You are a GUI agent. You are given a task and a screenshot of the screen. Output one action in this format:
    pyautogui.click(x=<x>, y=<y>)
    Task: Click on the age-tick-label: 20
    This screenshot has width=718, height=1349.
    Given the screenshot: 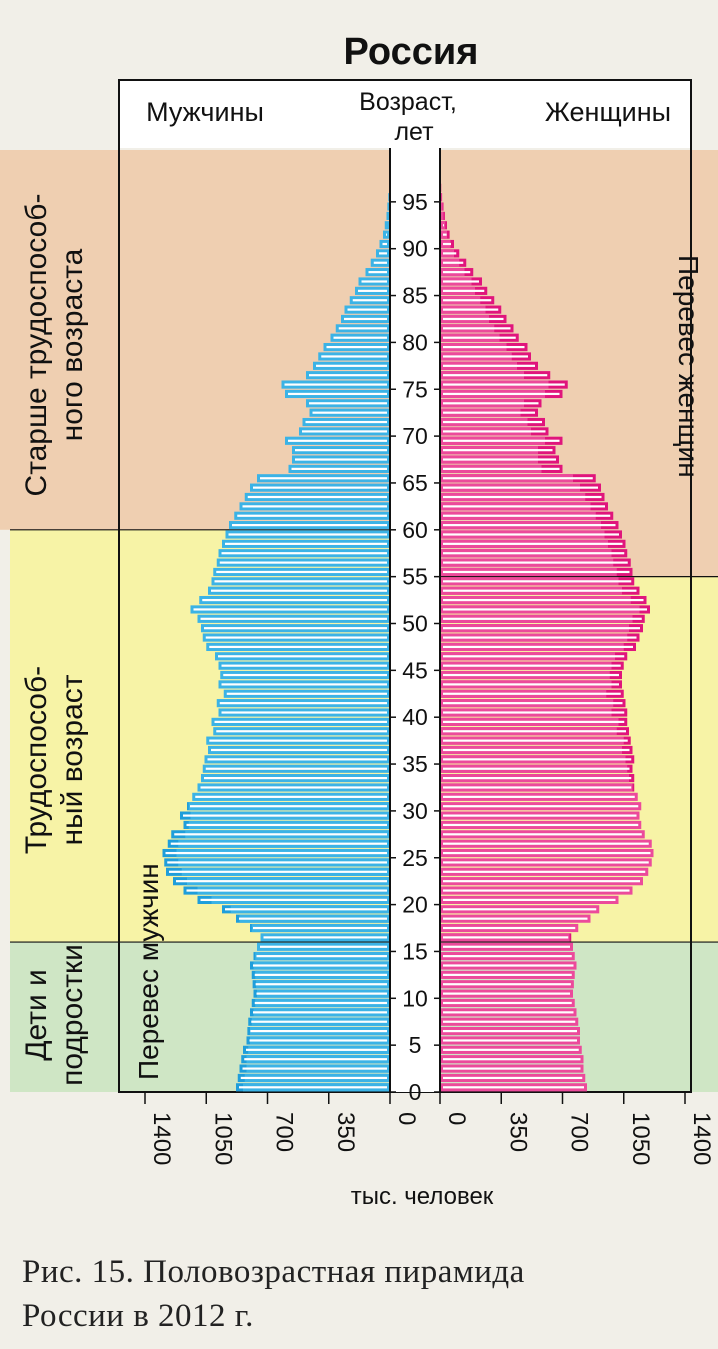 What is the action you would take?
    pyautogui.click(x=415, y=905)
    